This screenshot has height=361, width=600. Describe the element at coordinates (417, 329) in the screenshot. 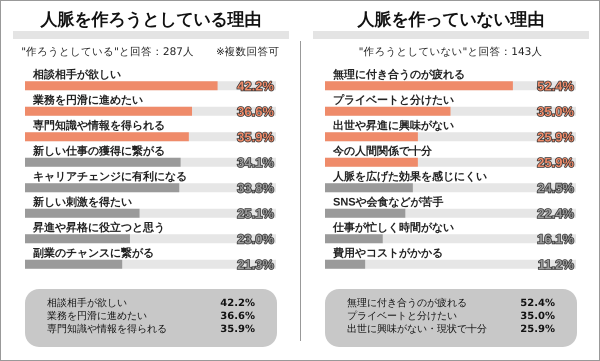

I see `text: 出世に興味がない・現状で十分` at that location.